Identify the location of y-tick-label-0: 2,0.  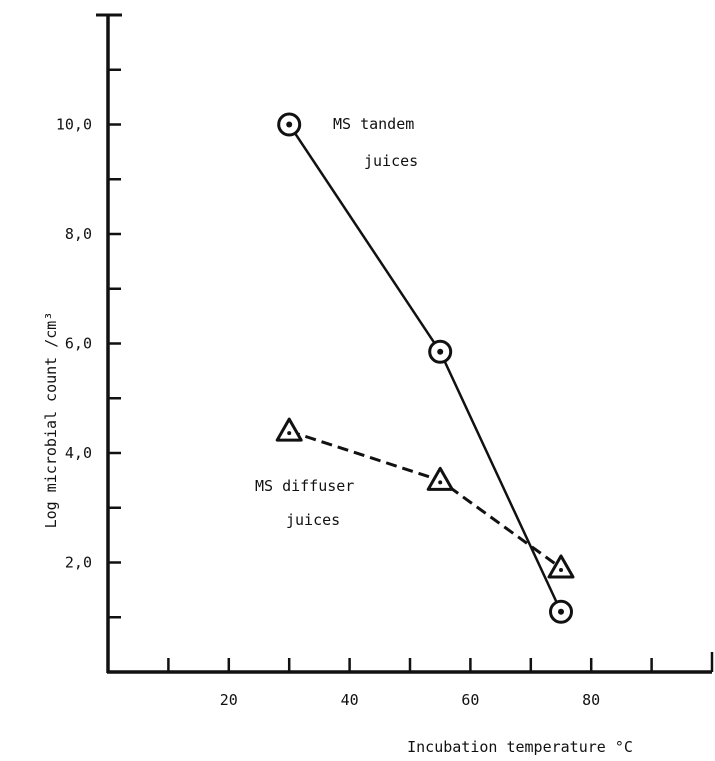
(78, 563).